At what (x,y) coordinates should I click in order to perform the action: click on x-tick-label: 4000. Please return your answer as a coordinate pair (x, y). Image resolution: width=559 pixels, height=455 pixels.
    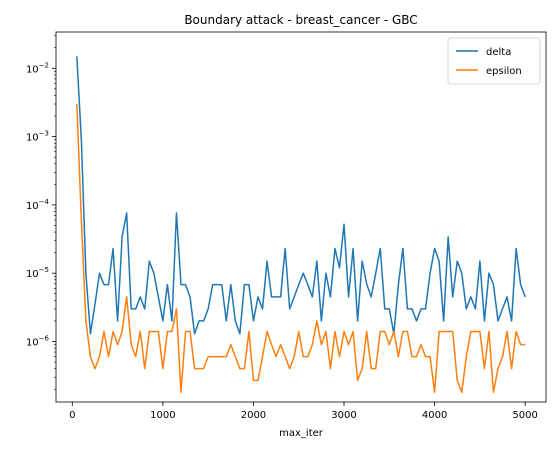
    Looking at the image, I should click on (434, 415).